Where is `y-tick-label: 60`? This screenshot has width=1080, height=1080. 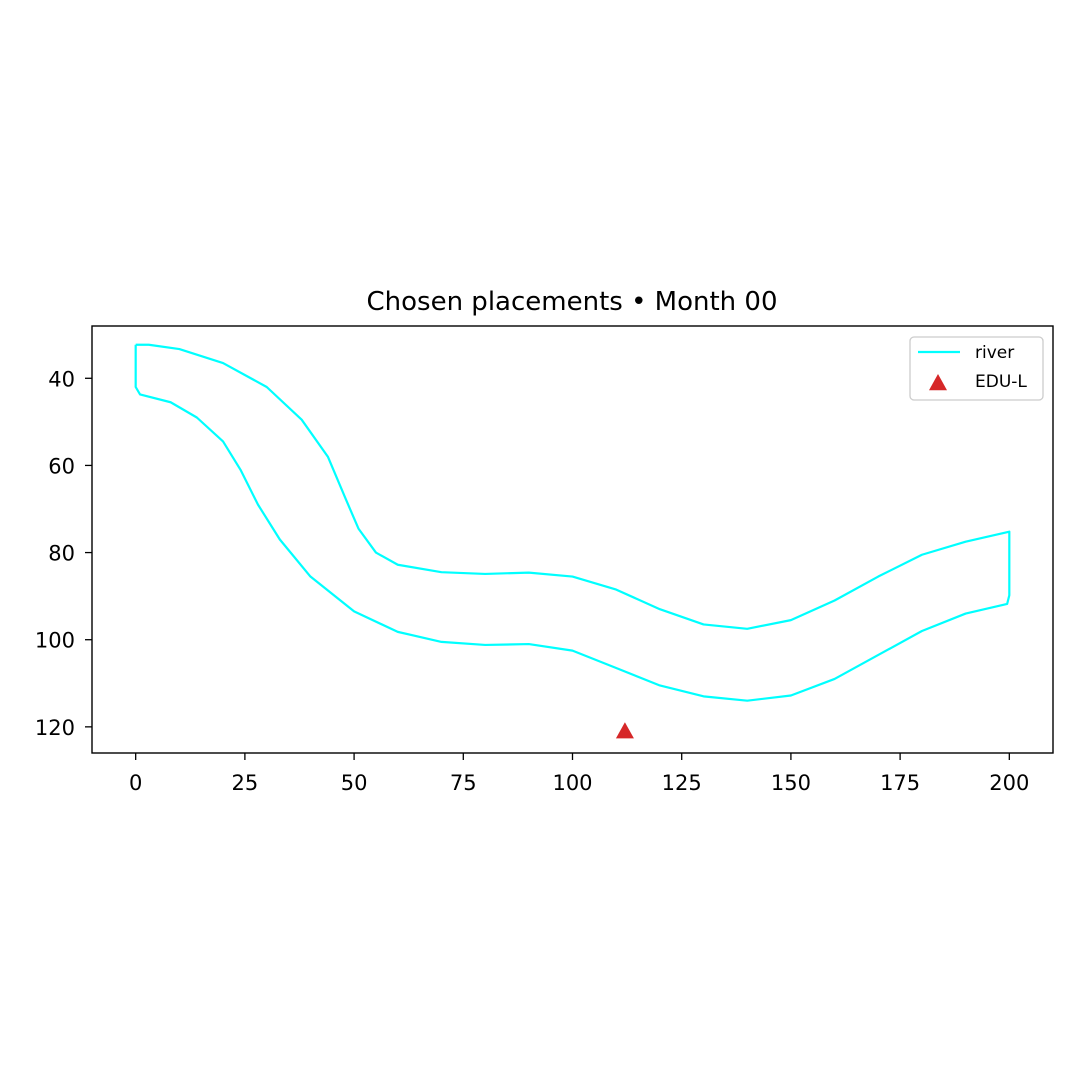
y-tick-label: 60 is located at coordinates (61, 466).